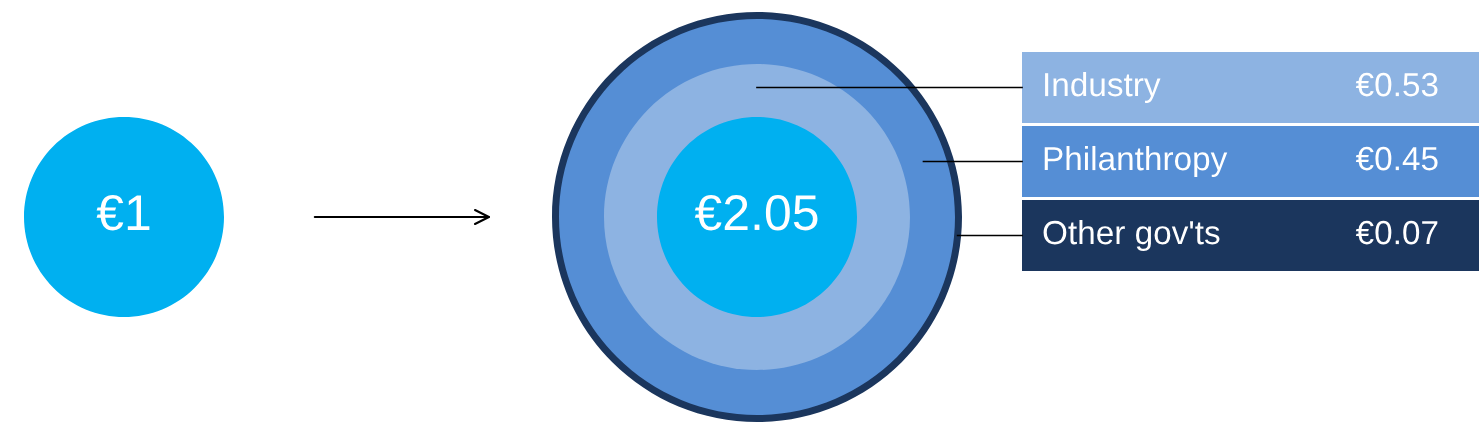 The height and width of the screenshot is (433, 1479). Describe the element at coordinates (1103, 87) in the screenshot. I see `category-label: Industry` at that location.